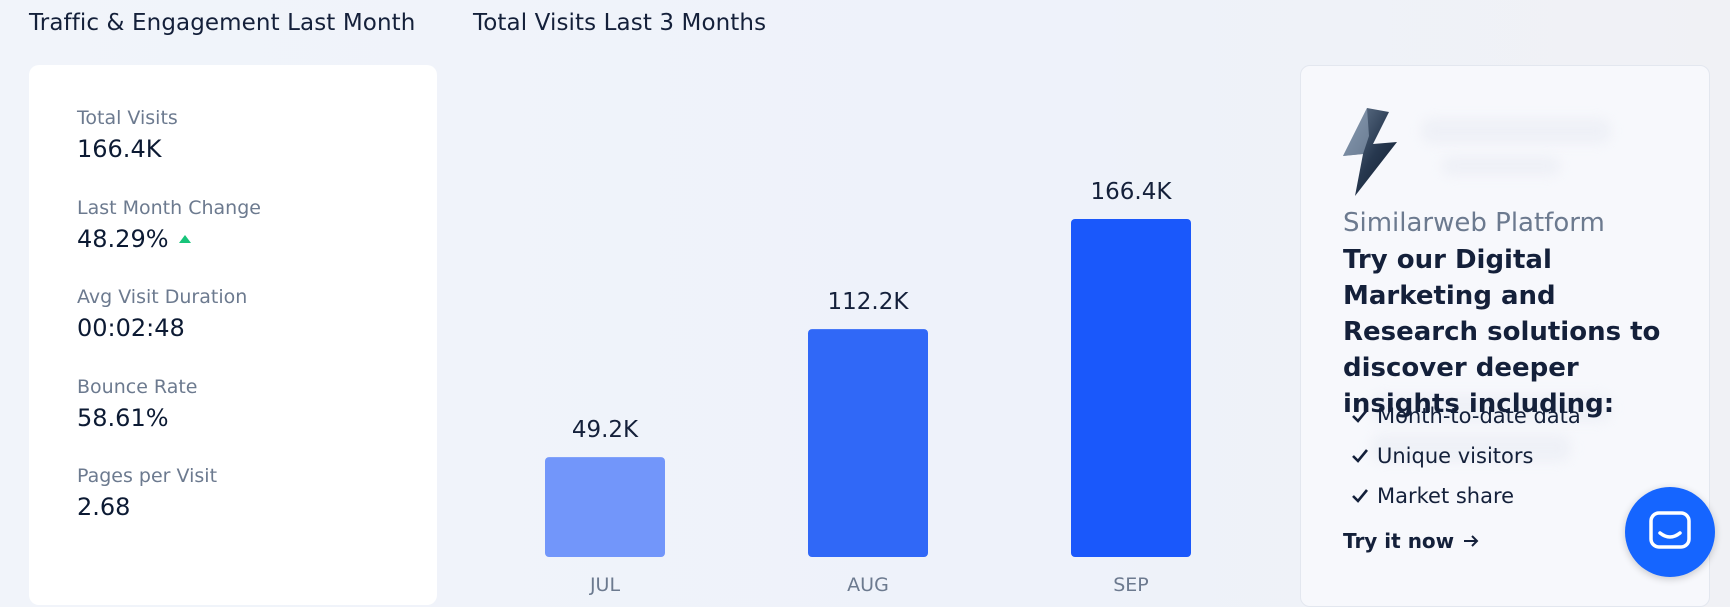  I want to click on try-it-now-label: Try it now, so click(1399, 541).